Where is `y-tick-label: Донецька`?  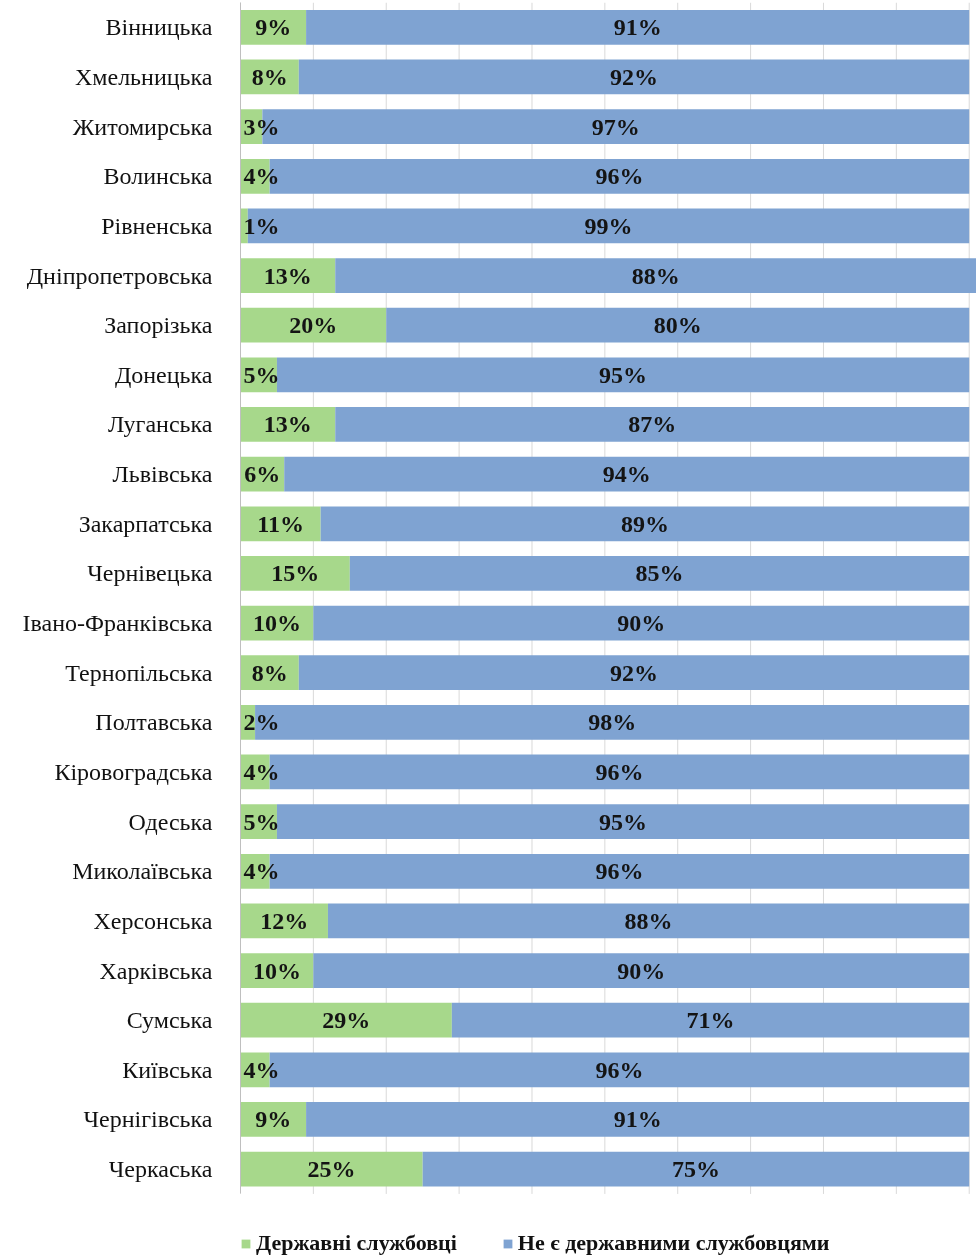
y-tick-label: Донецька is located at coordinates (163, 374).